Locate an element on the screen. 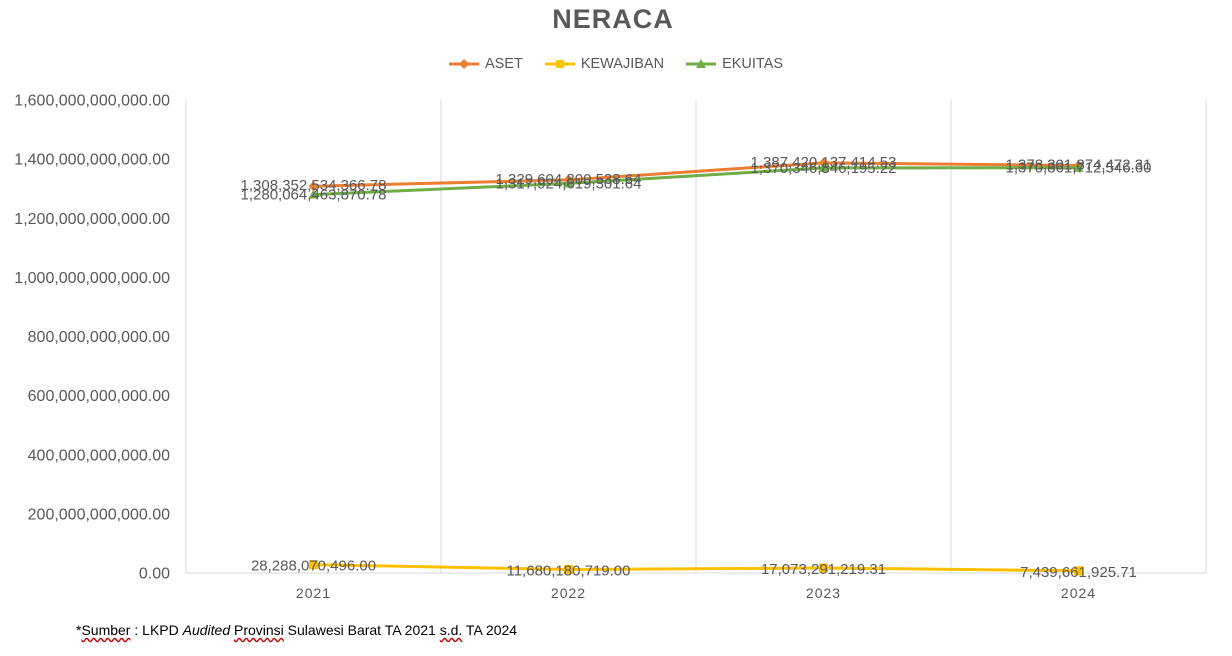  y-tick-label: 1,200,000,000,000.00 is located at coordinates (92, 219).